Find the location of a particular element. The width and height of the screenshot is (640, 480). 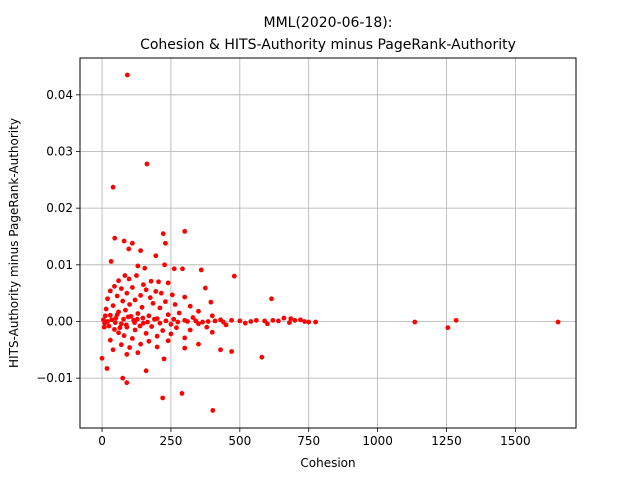

y-tick-label: 0.00 is located at coordinates (59, 321).